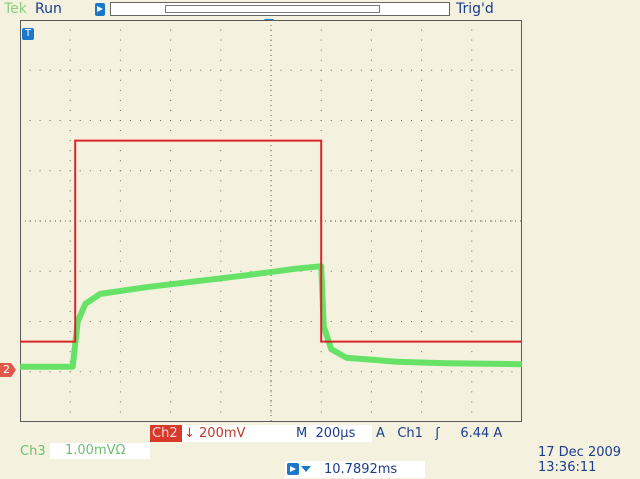 This screenshot has width=640, height=479. Describe the element at coordinates (437, 433) in the screenshot. I see `rising-edge-icon: ʃ` at that location.